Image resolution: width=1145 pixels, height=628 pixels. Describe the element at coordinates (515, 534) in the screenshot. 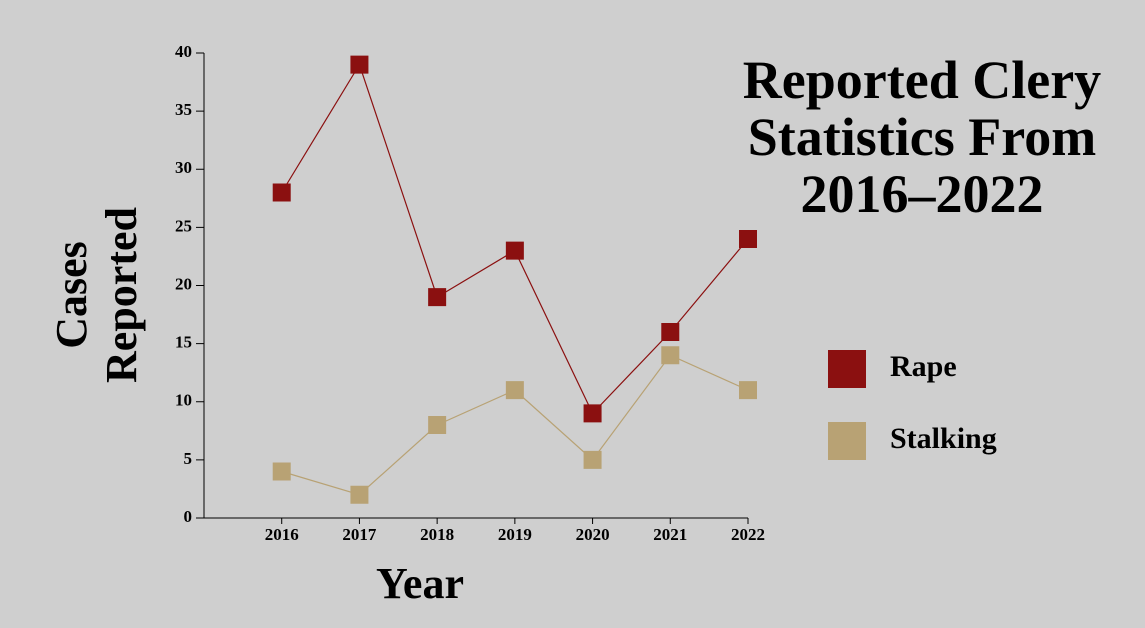

I see `x-tick-label: 2019` at that location.